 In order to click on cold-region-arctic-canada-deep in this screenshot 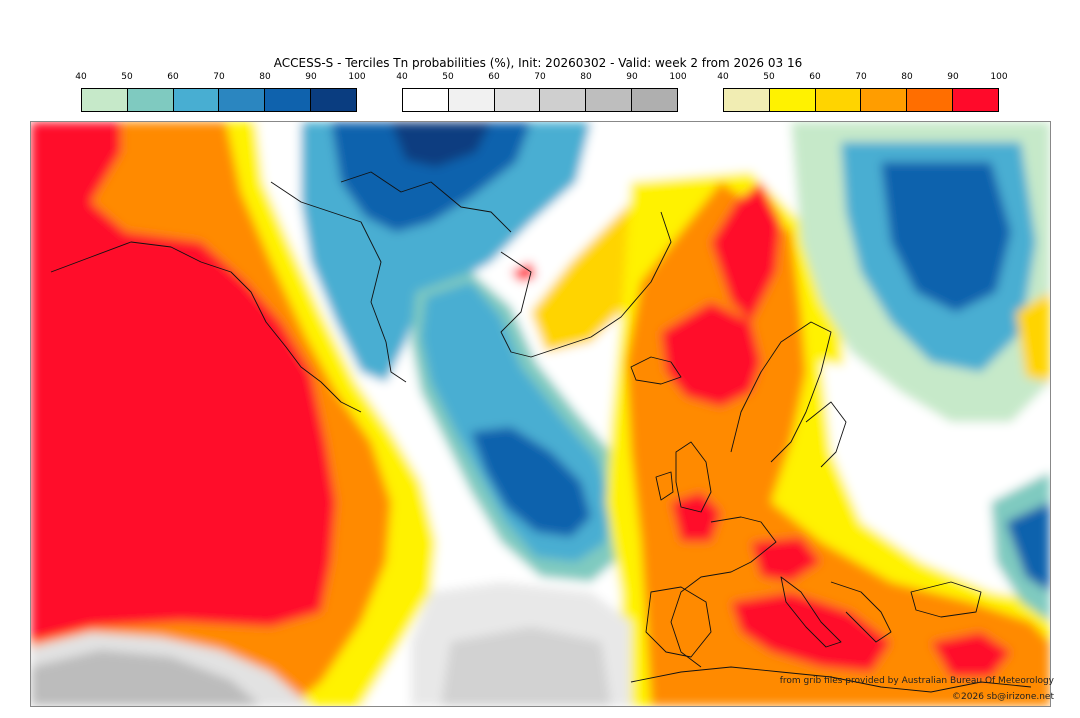, I will do `click(431, 177)`.